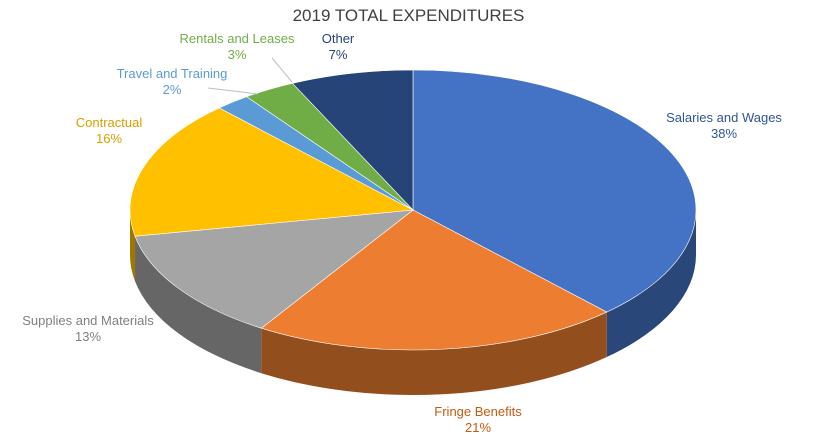  Describe the element at coordinates (88, 336) in the screenshot. I see `slice-percent-supplies-and-materials: 13%` at that location.